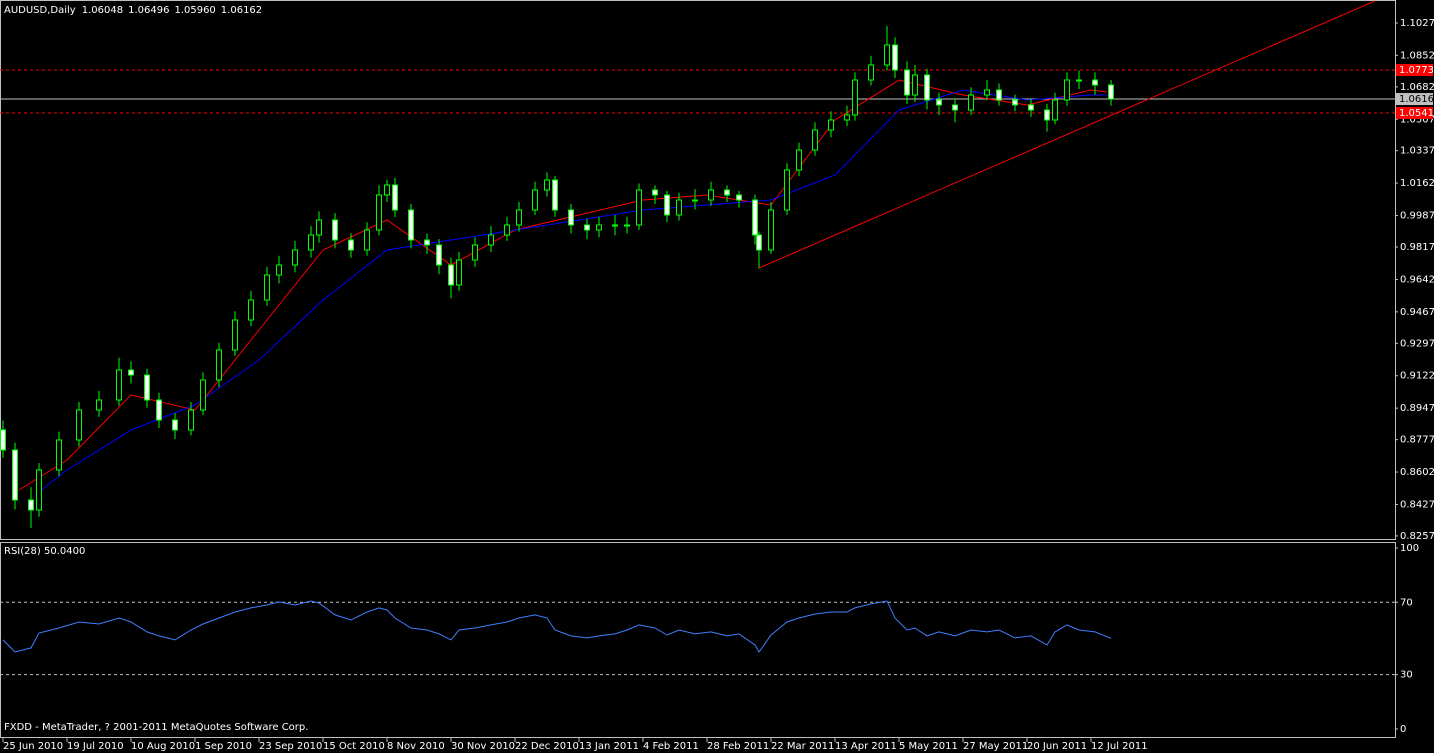 Image resolution: width=1434 pixels, height=753 pixels. What do you see at coordinates (738, 746) in the screenshot?
I see `x-tick-label: 28 Feb 2011` at bounding box center [738, 746].